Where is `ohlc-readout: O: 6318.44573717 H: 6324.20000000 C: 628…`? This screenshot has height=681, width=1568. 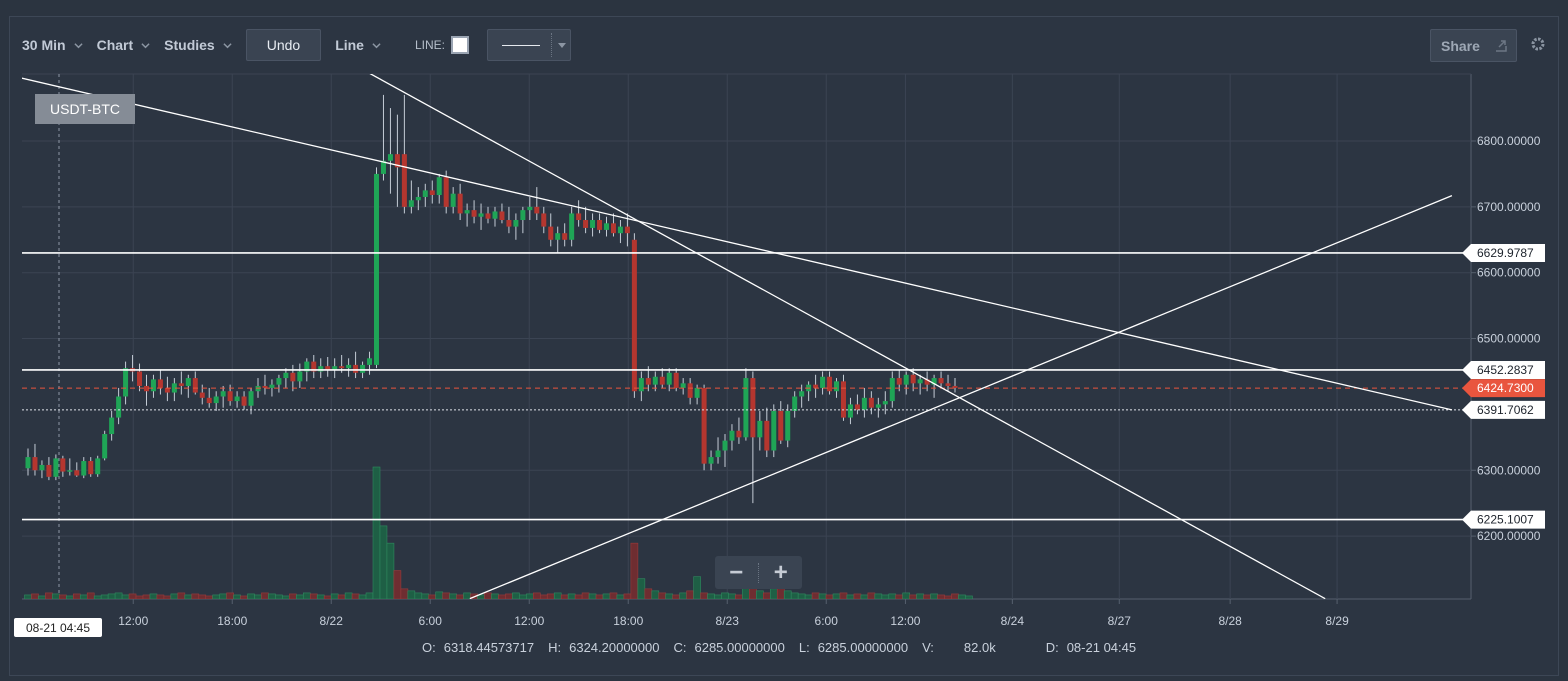 ohlc-readout: O: 6318.44573717 H: 6324.20000000 C: 628… is located at coordinates (783, 647).